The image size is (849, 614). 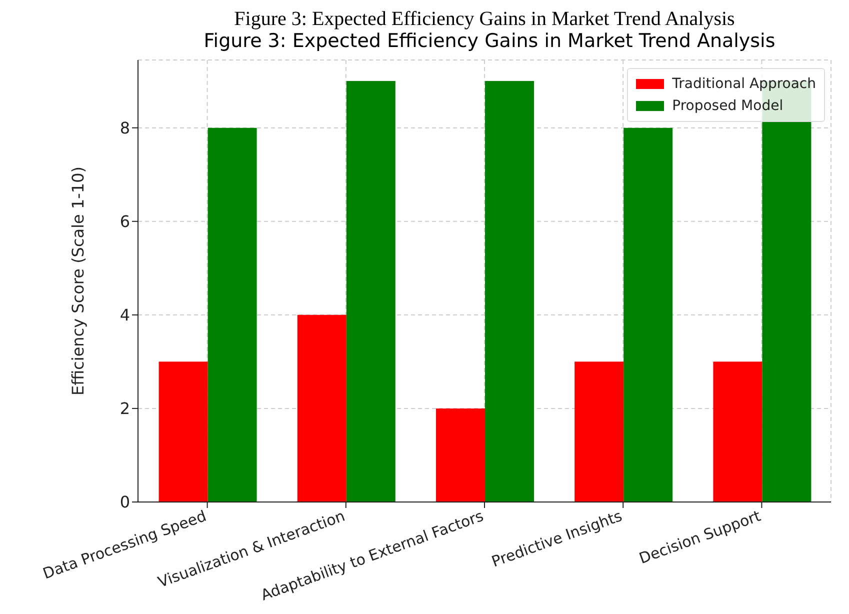 I want to click on chart-title: Figure 3: Expected Efficiency Gains in Market Trend Analysis, so click(x=489, y=41).